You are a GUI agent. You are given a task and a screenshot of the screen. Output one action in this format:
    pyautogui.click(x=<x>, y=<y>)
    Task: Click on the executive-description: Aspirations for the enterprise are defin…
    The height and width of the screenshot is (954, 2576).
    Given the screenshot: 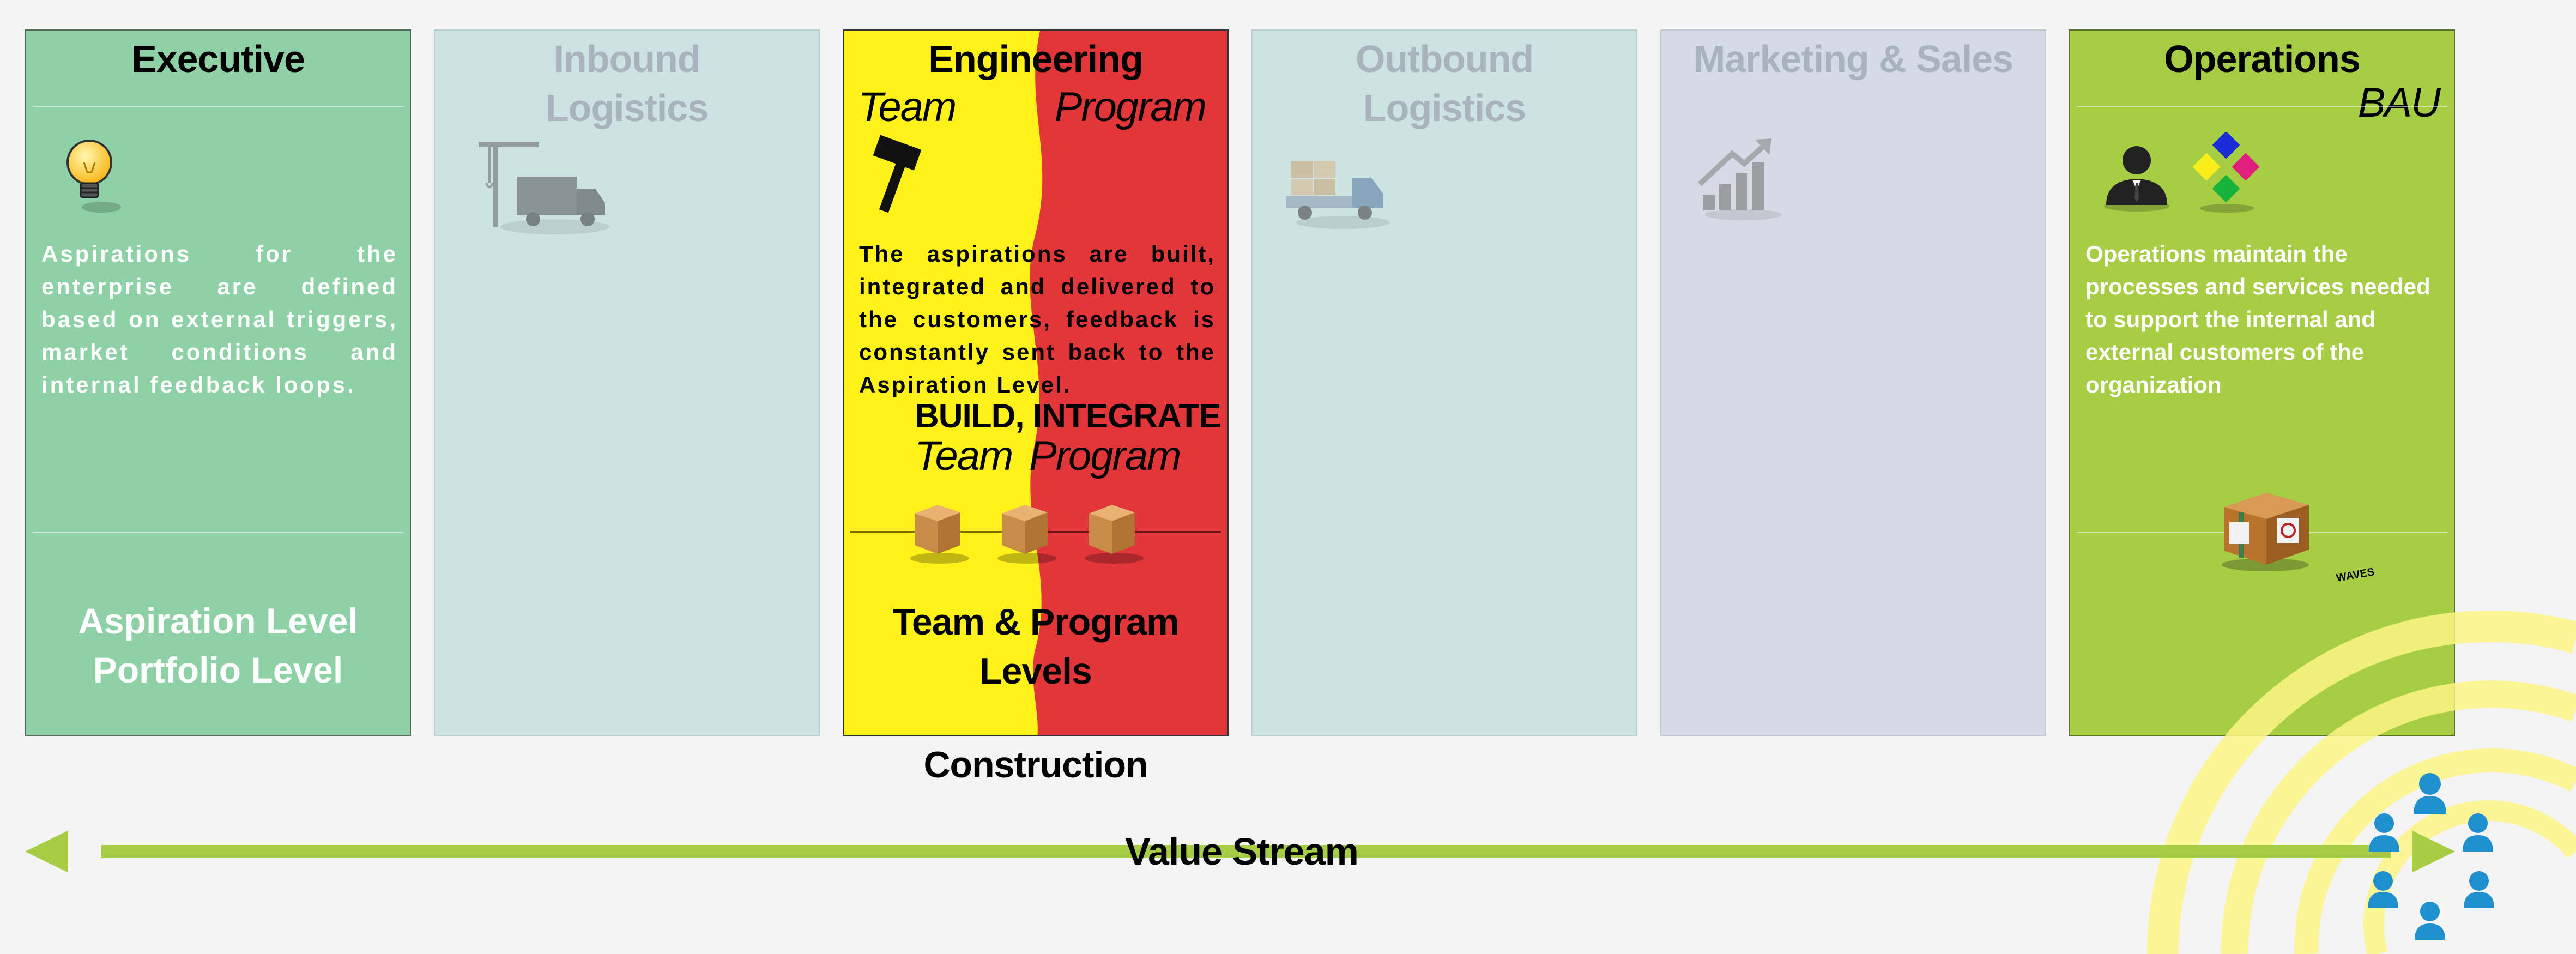 What is the action you would take?
    pyautogui.click(x=219, y=319)
    